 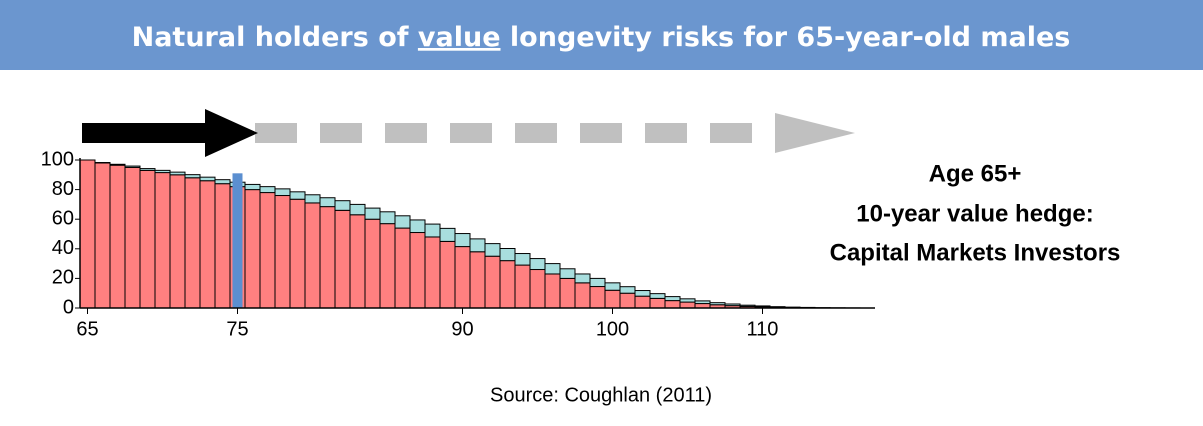 I want to click on source: Source: Coughlan (2011), so click(x=601, y=395).